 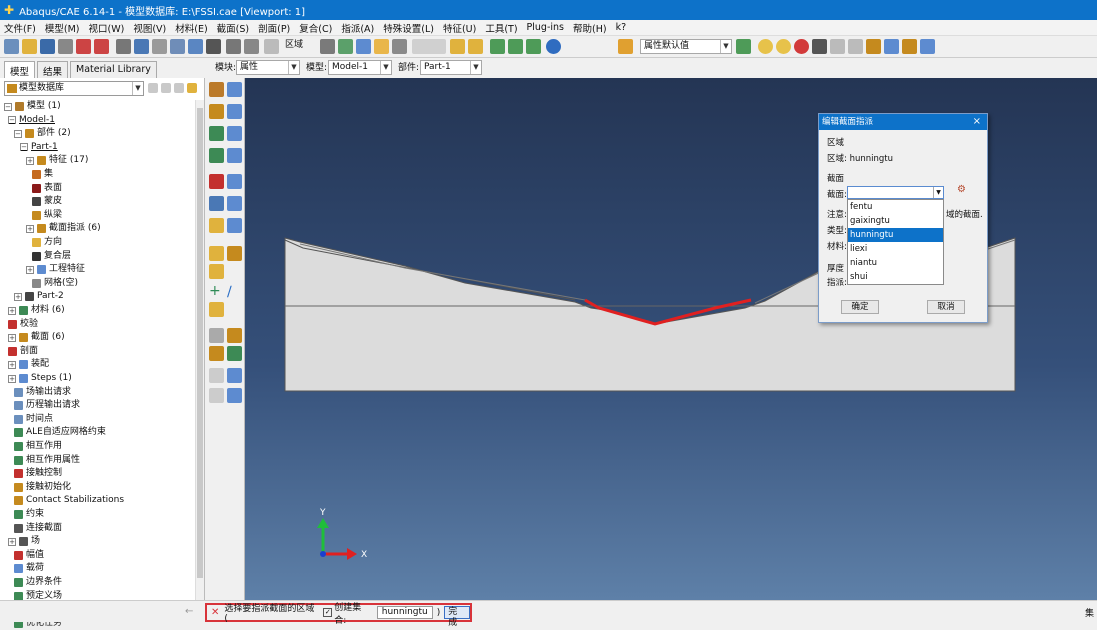 I want to click on skin-icon, so click(x=216, y=225).